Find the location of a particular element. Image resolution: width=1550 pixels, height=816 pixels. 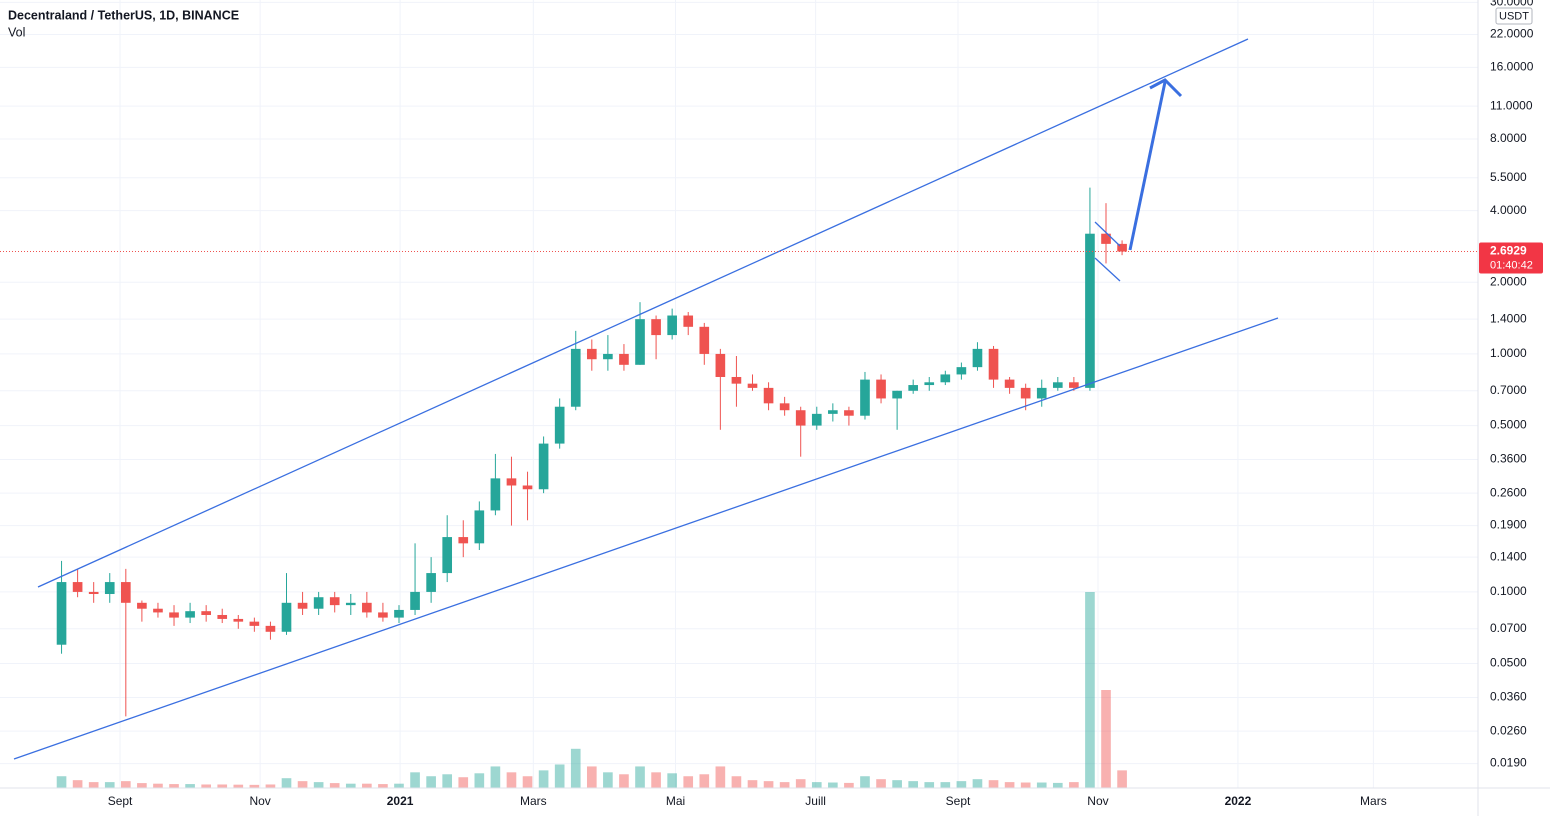

y-tick-label: 16.0000 is located at coordinates (1512, 67).